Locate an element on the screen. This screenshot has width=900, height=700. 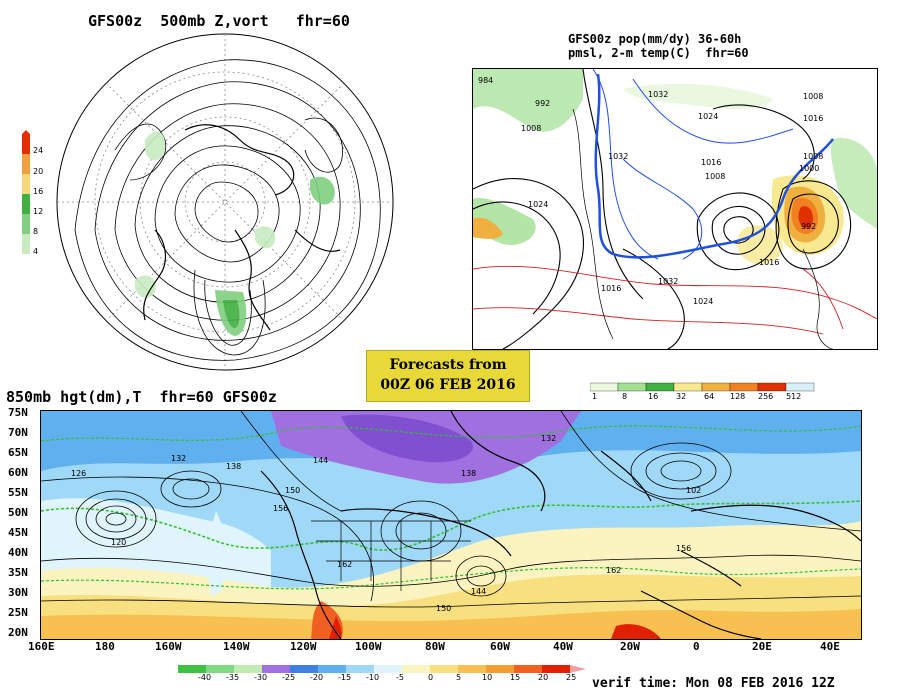
cbtemp-label-25: 25 is located at coordinates (571, 677).